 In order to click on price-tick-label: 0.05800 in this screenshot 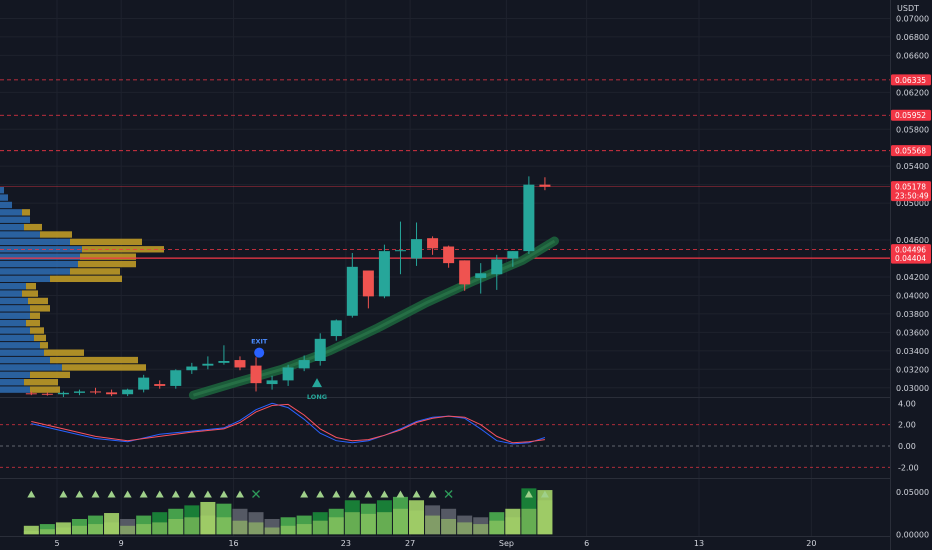, I will do `click(912, 129)`.